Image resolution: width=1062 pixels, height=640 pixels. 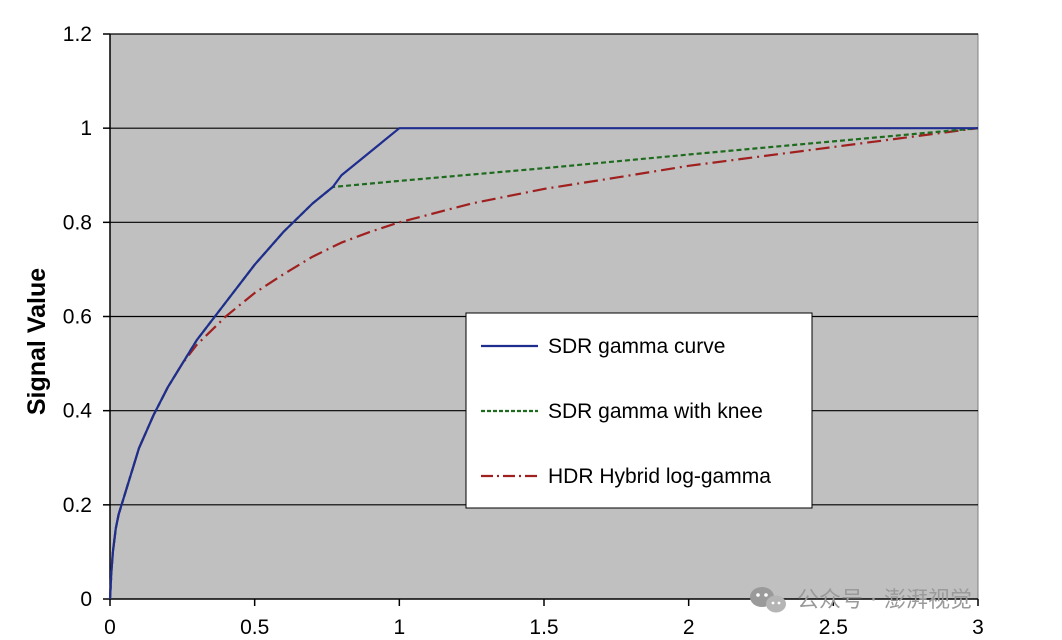 I want to click on x-tick-label: 0, so click(x=110, y=627).